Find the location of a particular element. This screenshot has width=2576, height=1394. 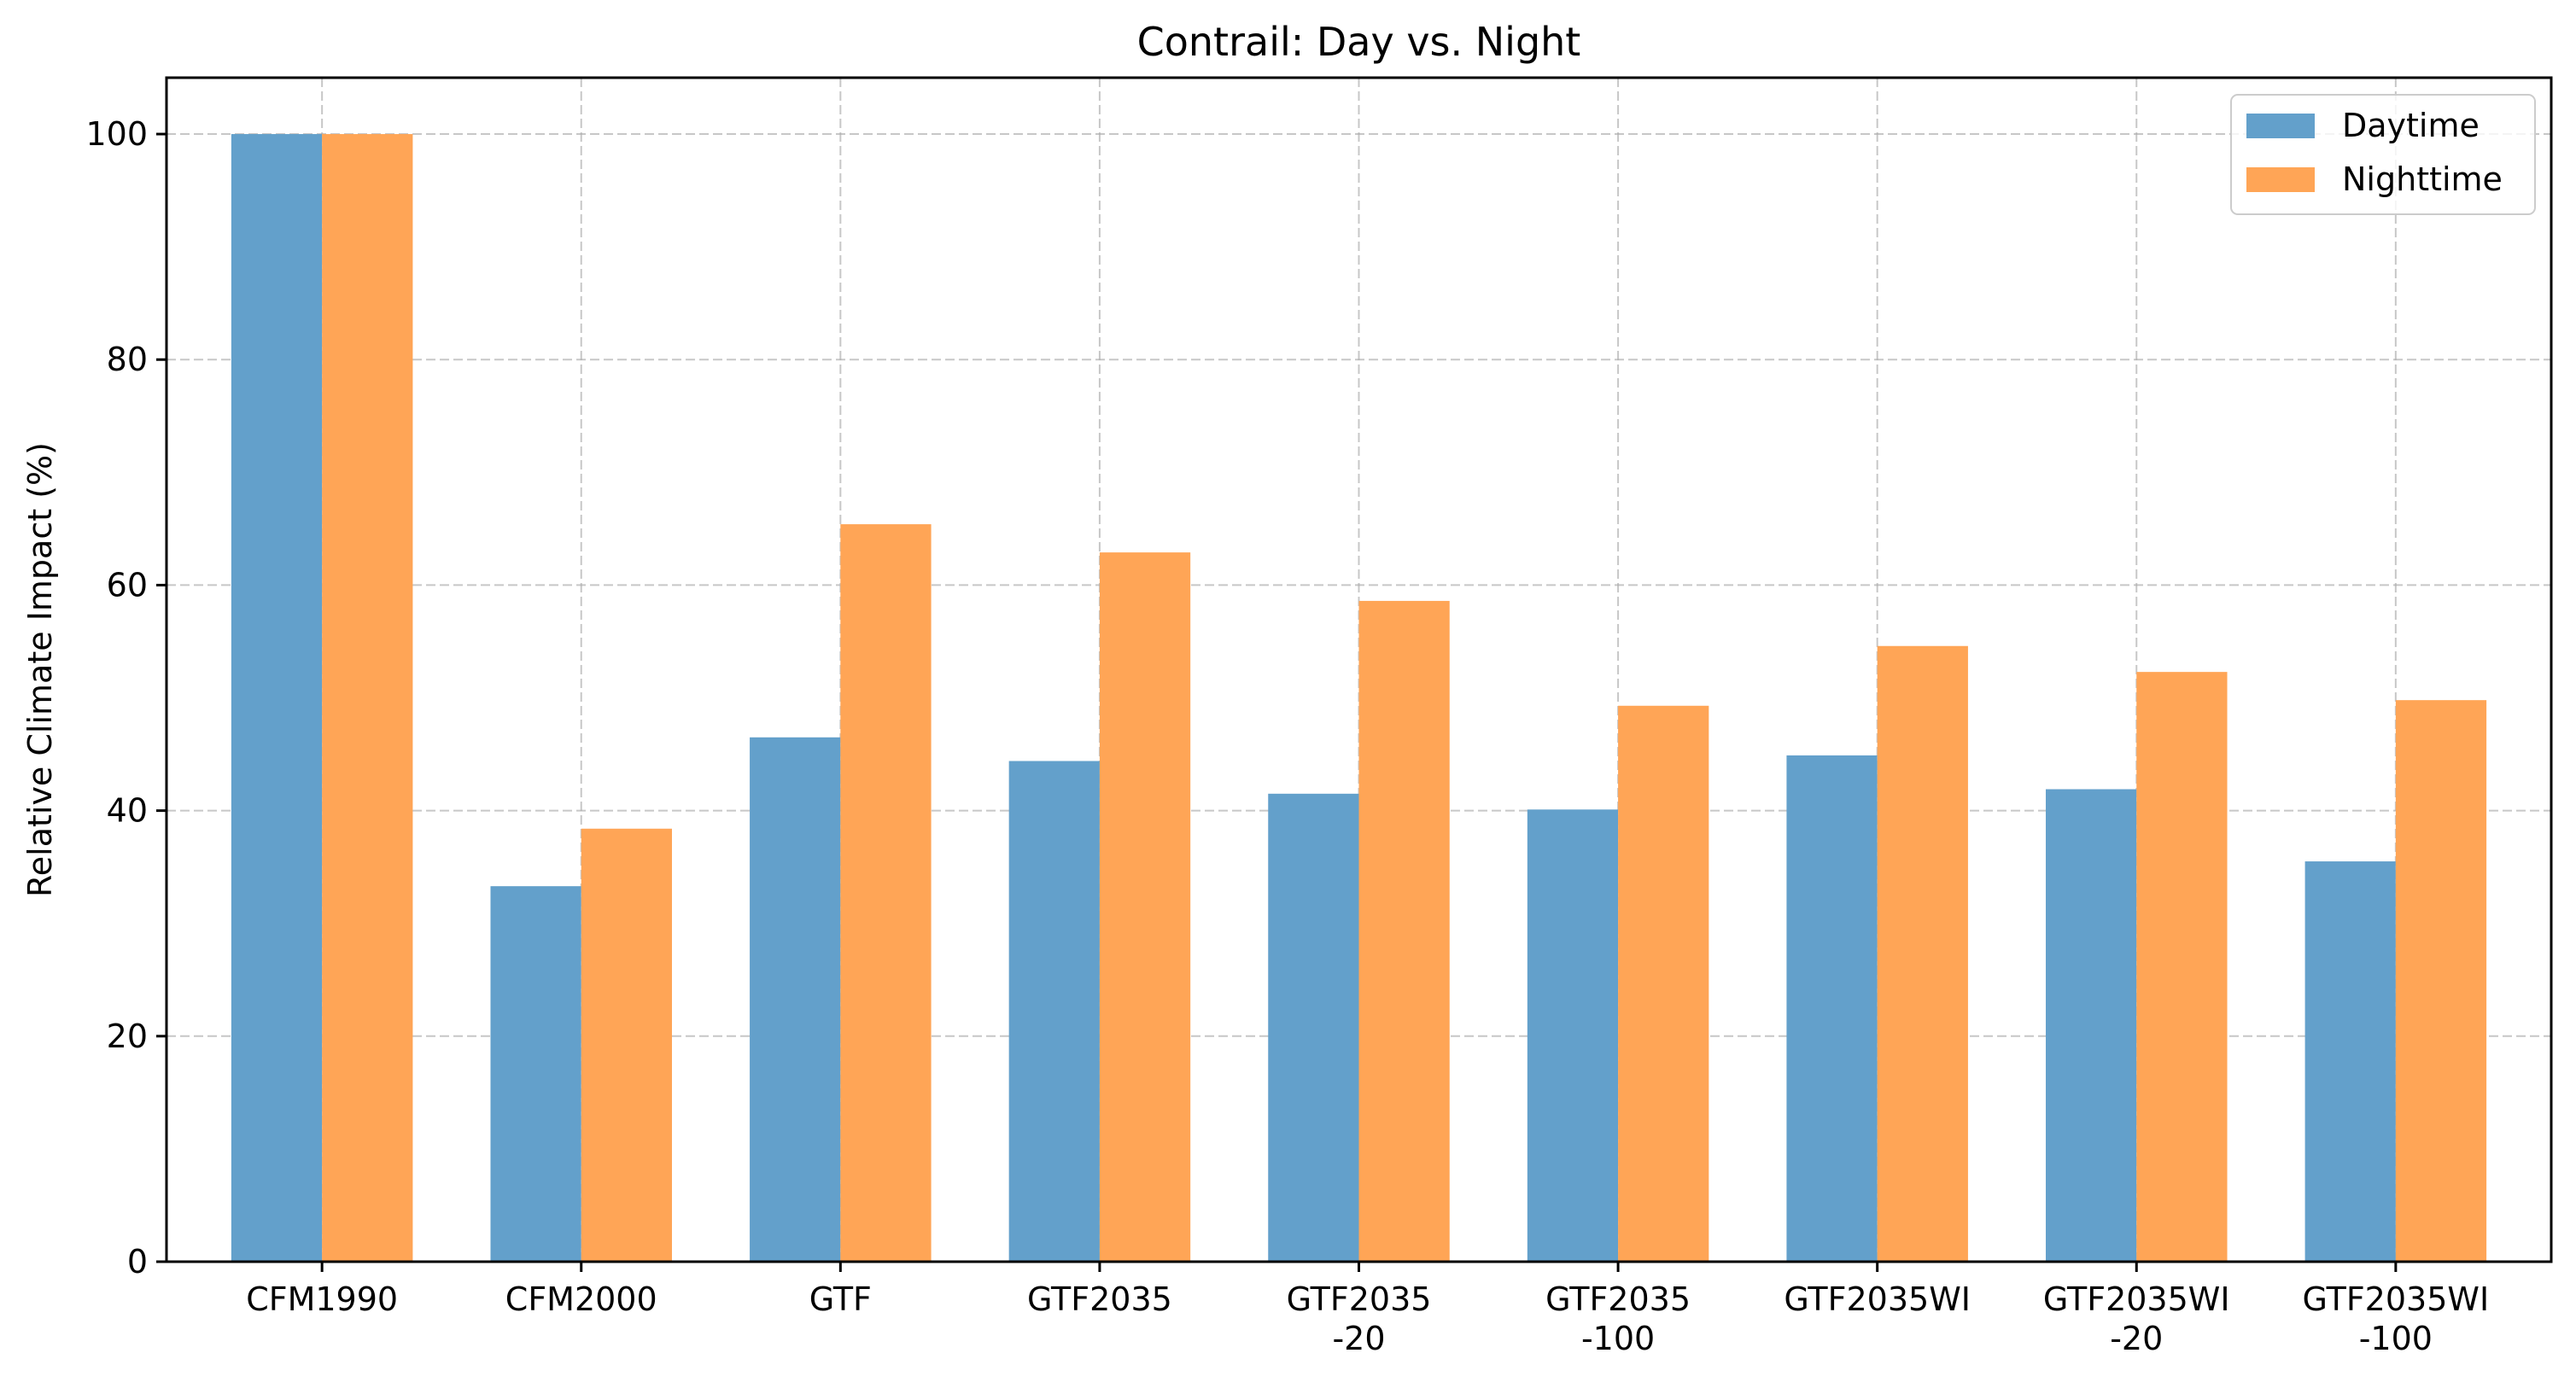

y-tick-label: 100 is located at coordinates (116, 134).